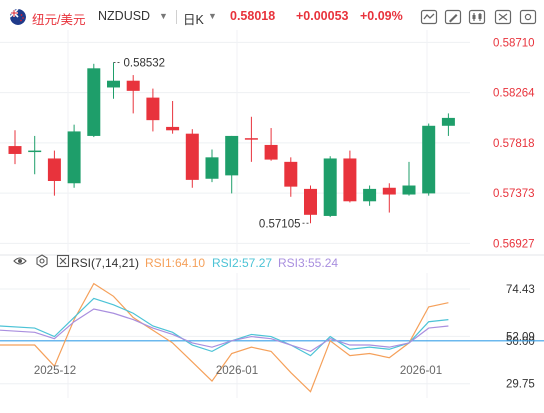 The image size is (544, 413). What do you see at coordinates (429, 17) in the screenshot?
I see `line-chart-icon` at bounding box center [429, 17].